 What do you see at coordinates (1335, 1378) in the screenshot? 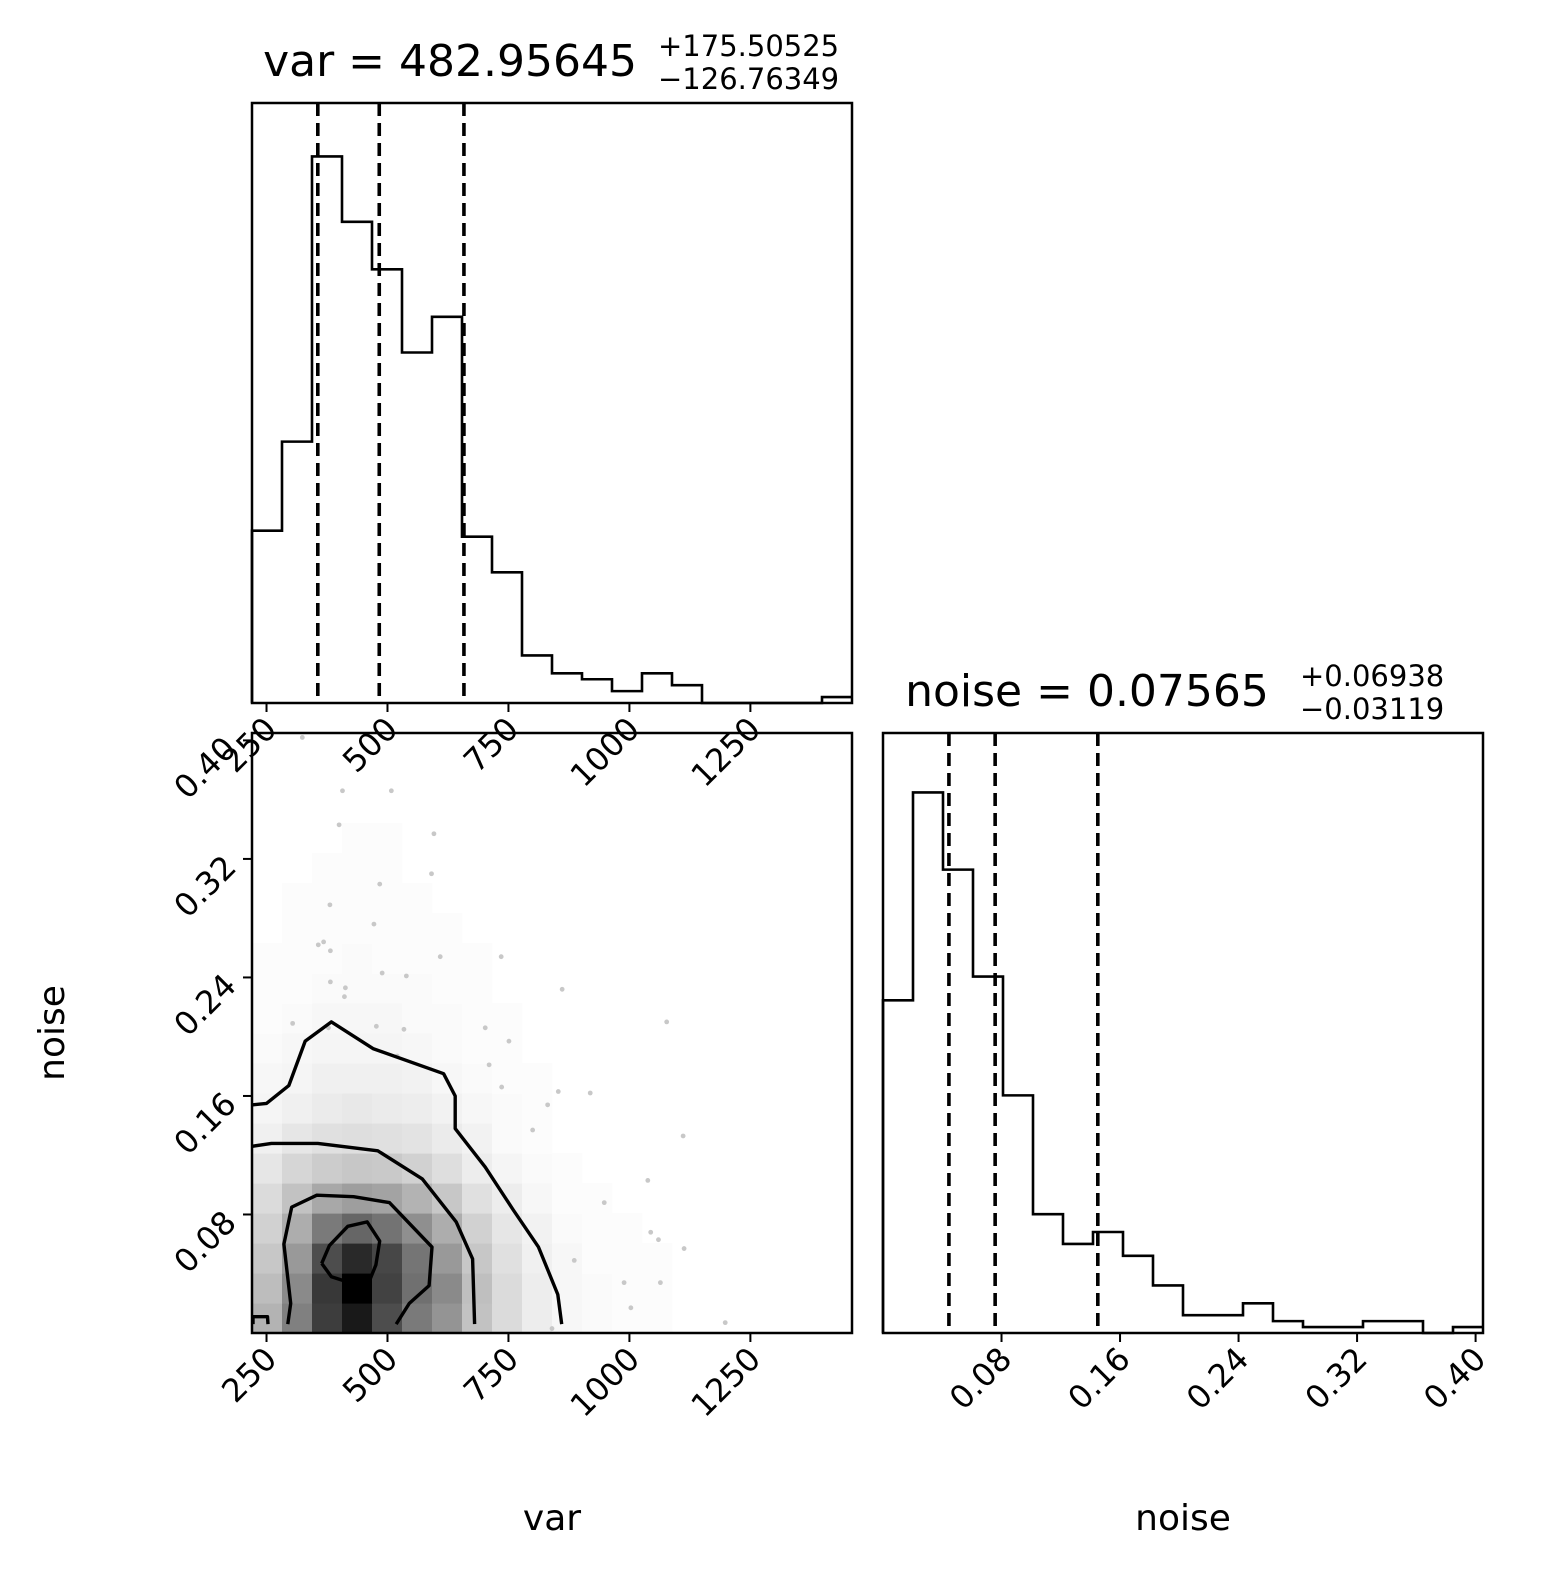
I see `noise-xtick-label: 0.32` at bounding box center [1335, 1378].